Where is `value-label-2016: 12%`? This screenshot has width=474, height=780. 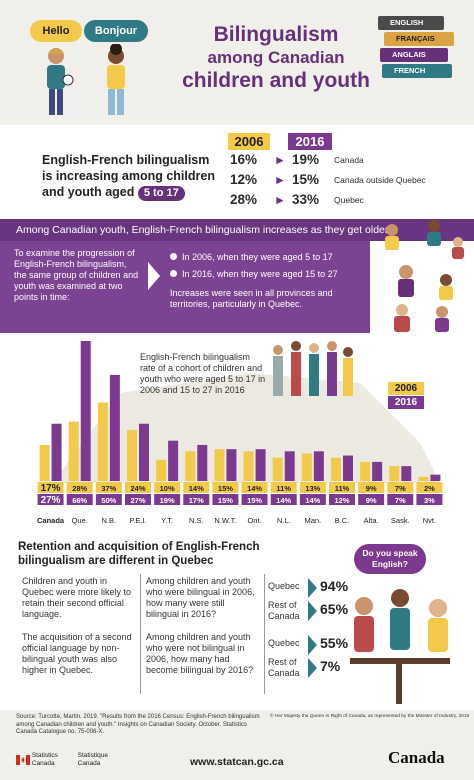
value-label-2016: 12% is located at coordinates (341, 500).